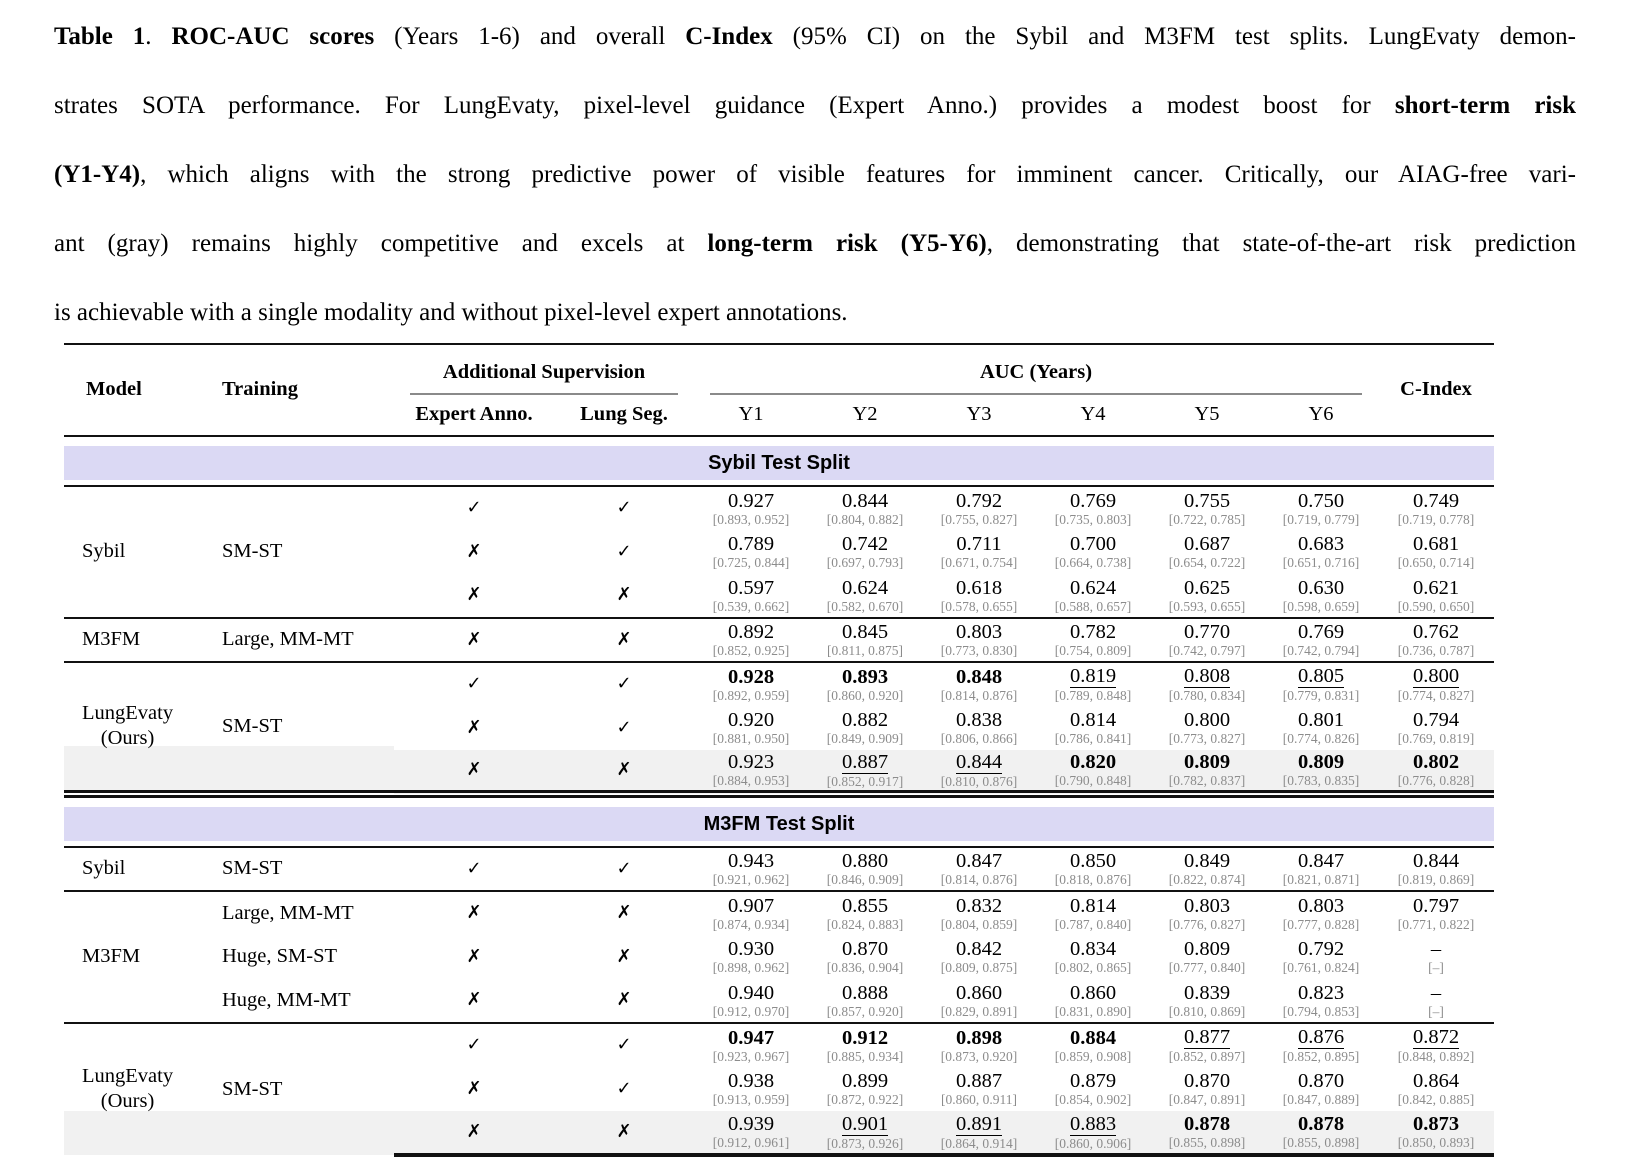  I want to click on score-cell: 0.849 [0.822, 0.874], so click(1207, 869).